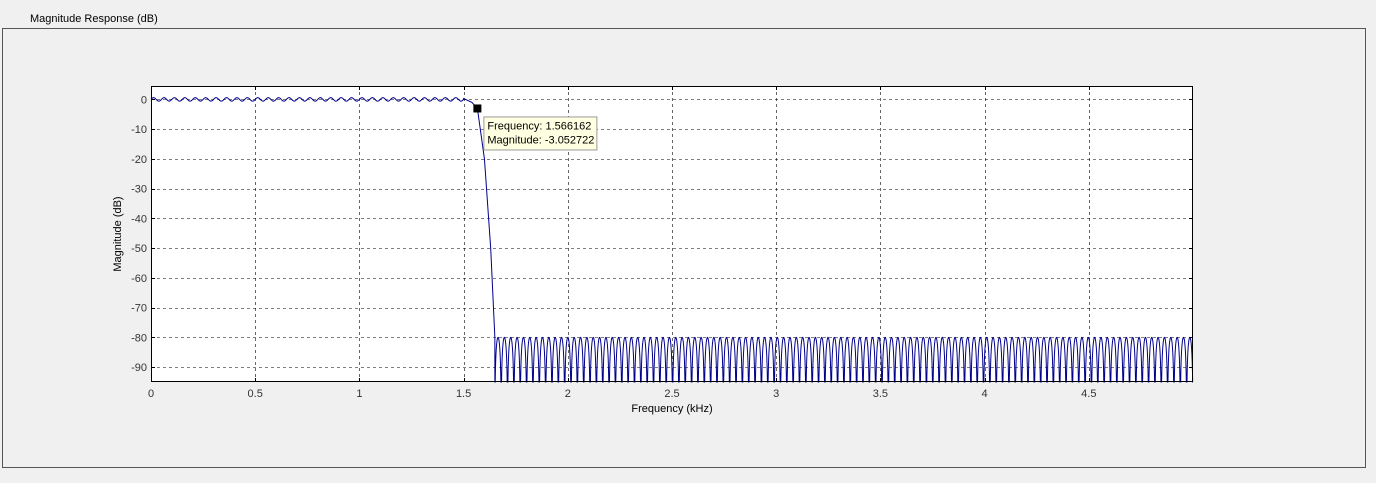  Describe the element at coordinates (139, 338) in the screenshot. I see `y-tick-label: -80` at that location.